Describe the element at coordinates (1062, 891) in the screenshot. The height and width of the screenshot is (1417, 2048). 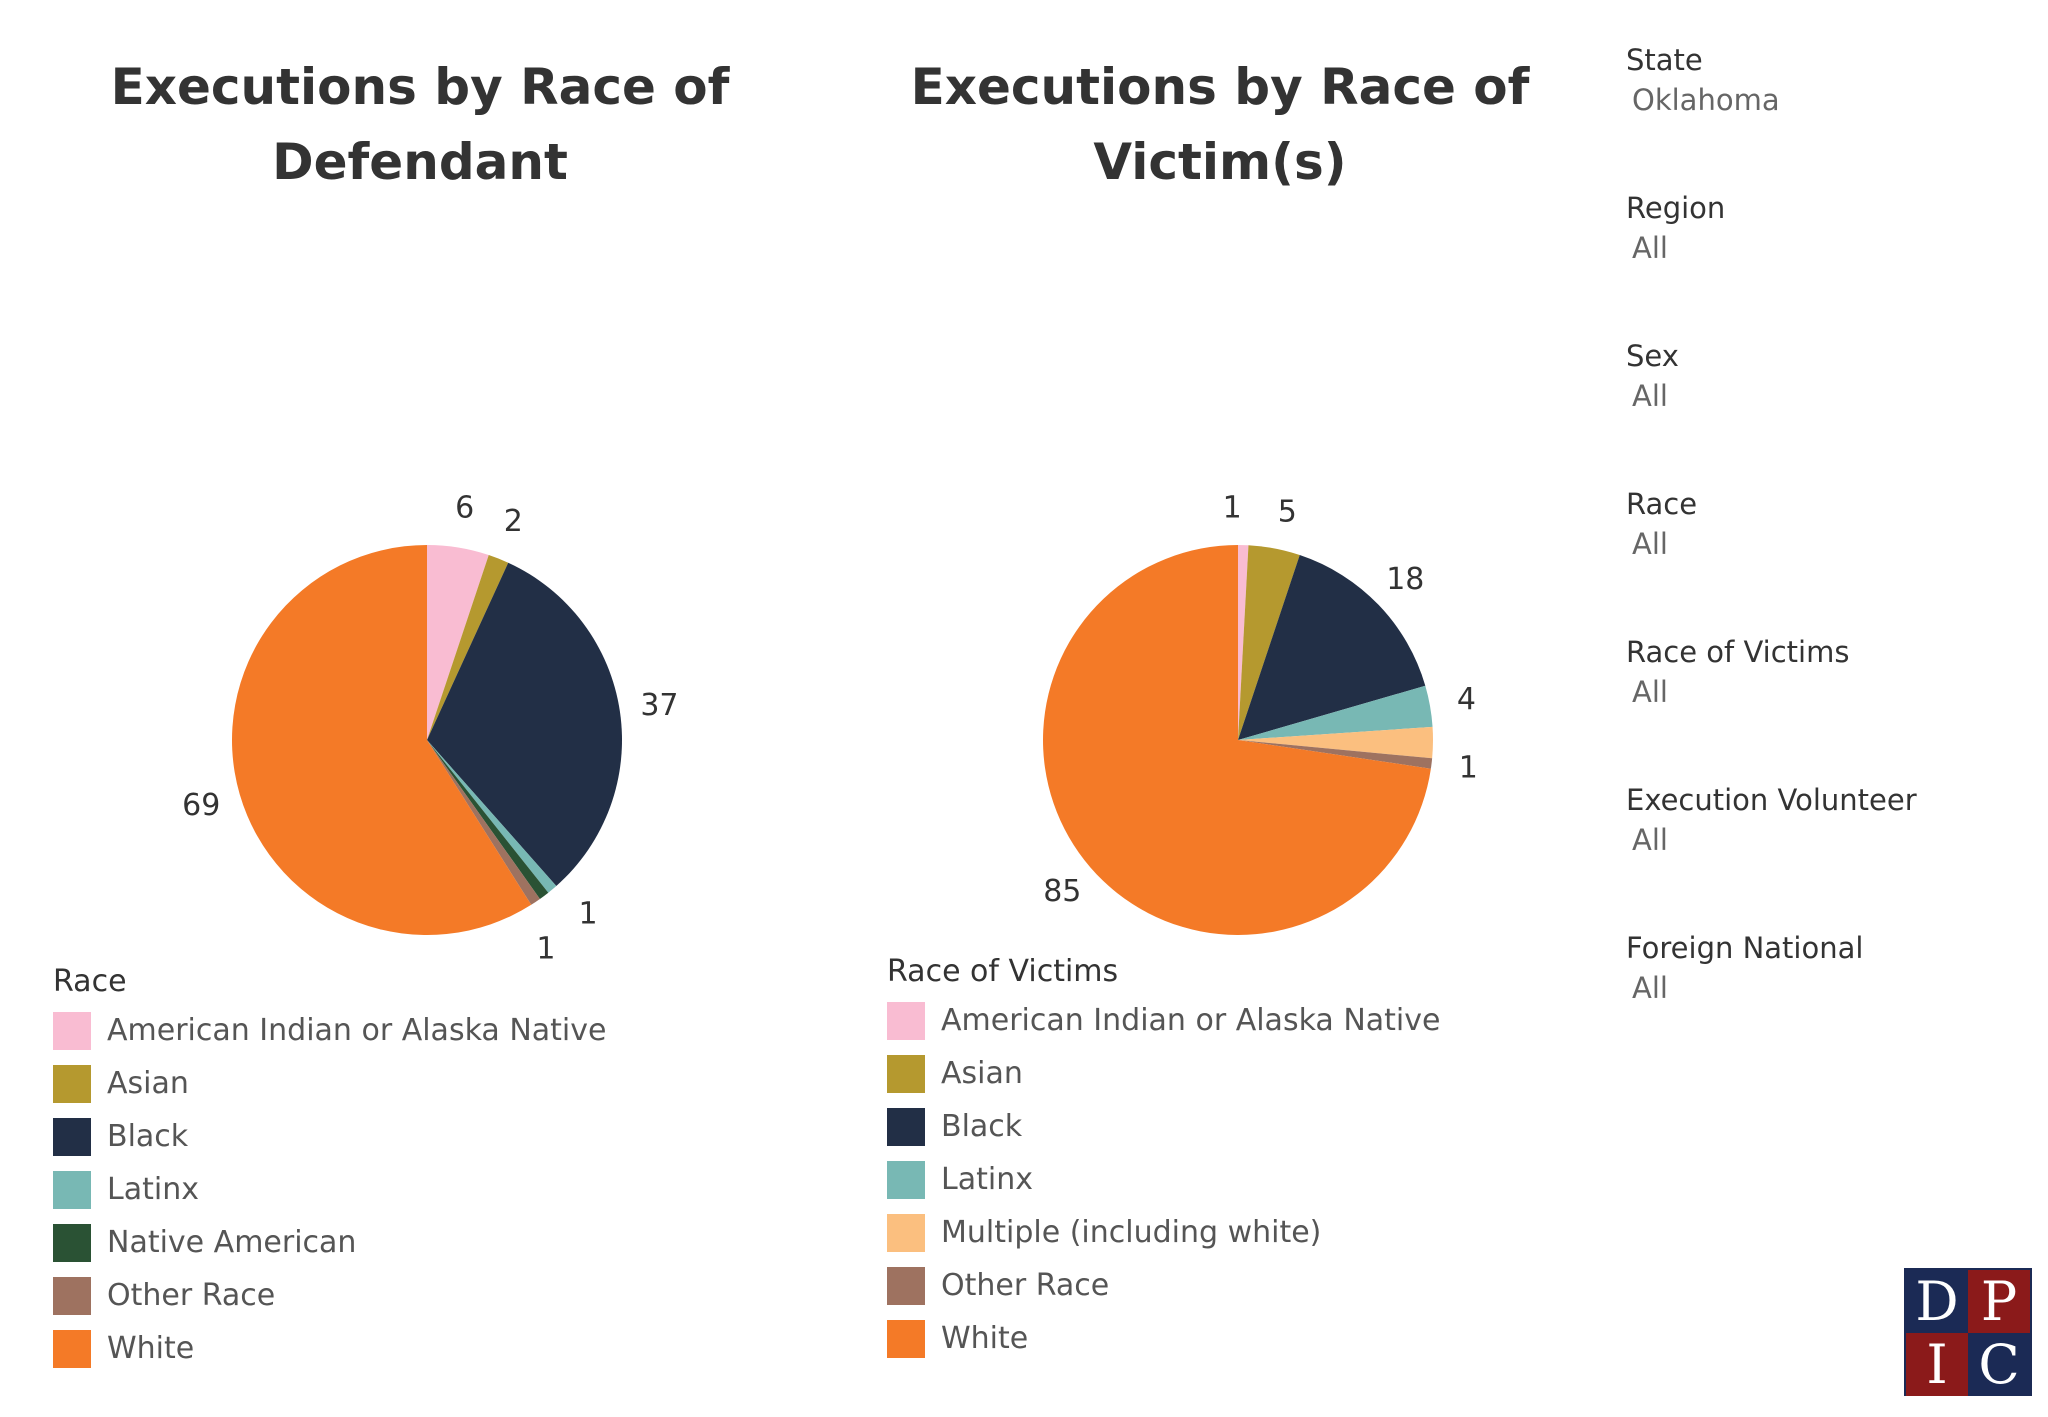
I see `slice-value-label: 85` at that location.